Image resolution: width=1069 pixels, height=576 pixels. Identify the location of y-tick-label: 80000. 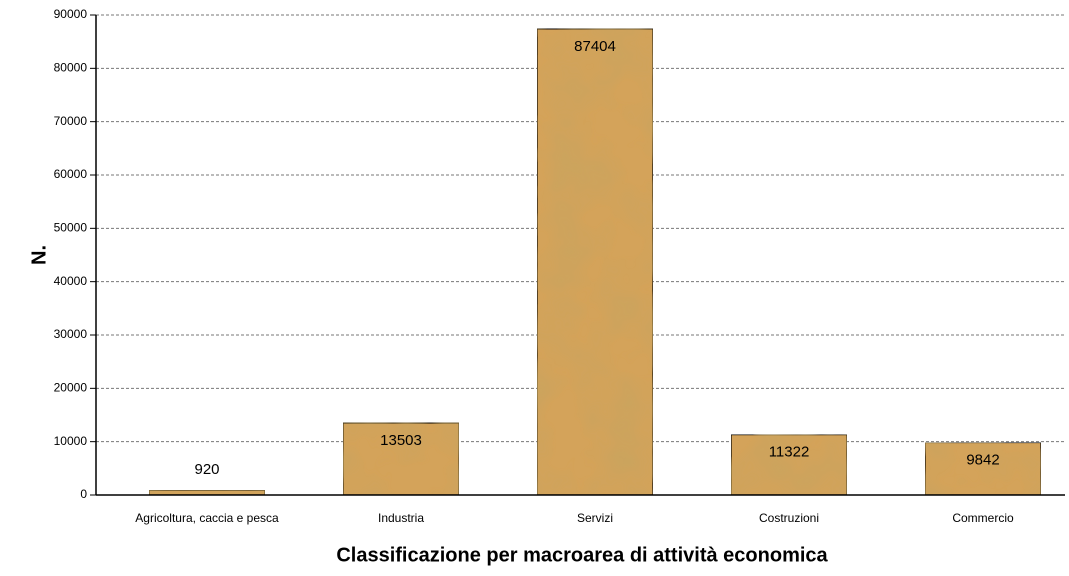
(71, 68).